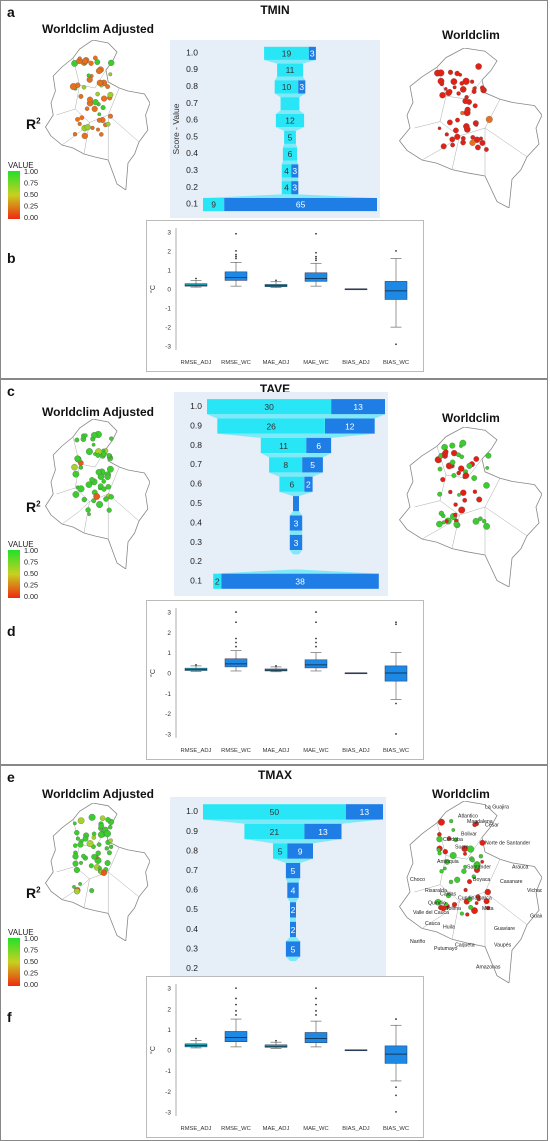  Describe the element at coordinates (506, 521) in the screenshot. I see `department-border` at that location.